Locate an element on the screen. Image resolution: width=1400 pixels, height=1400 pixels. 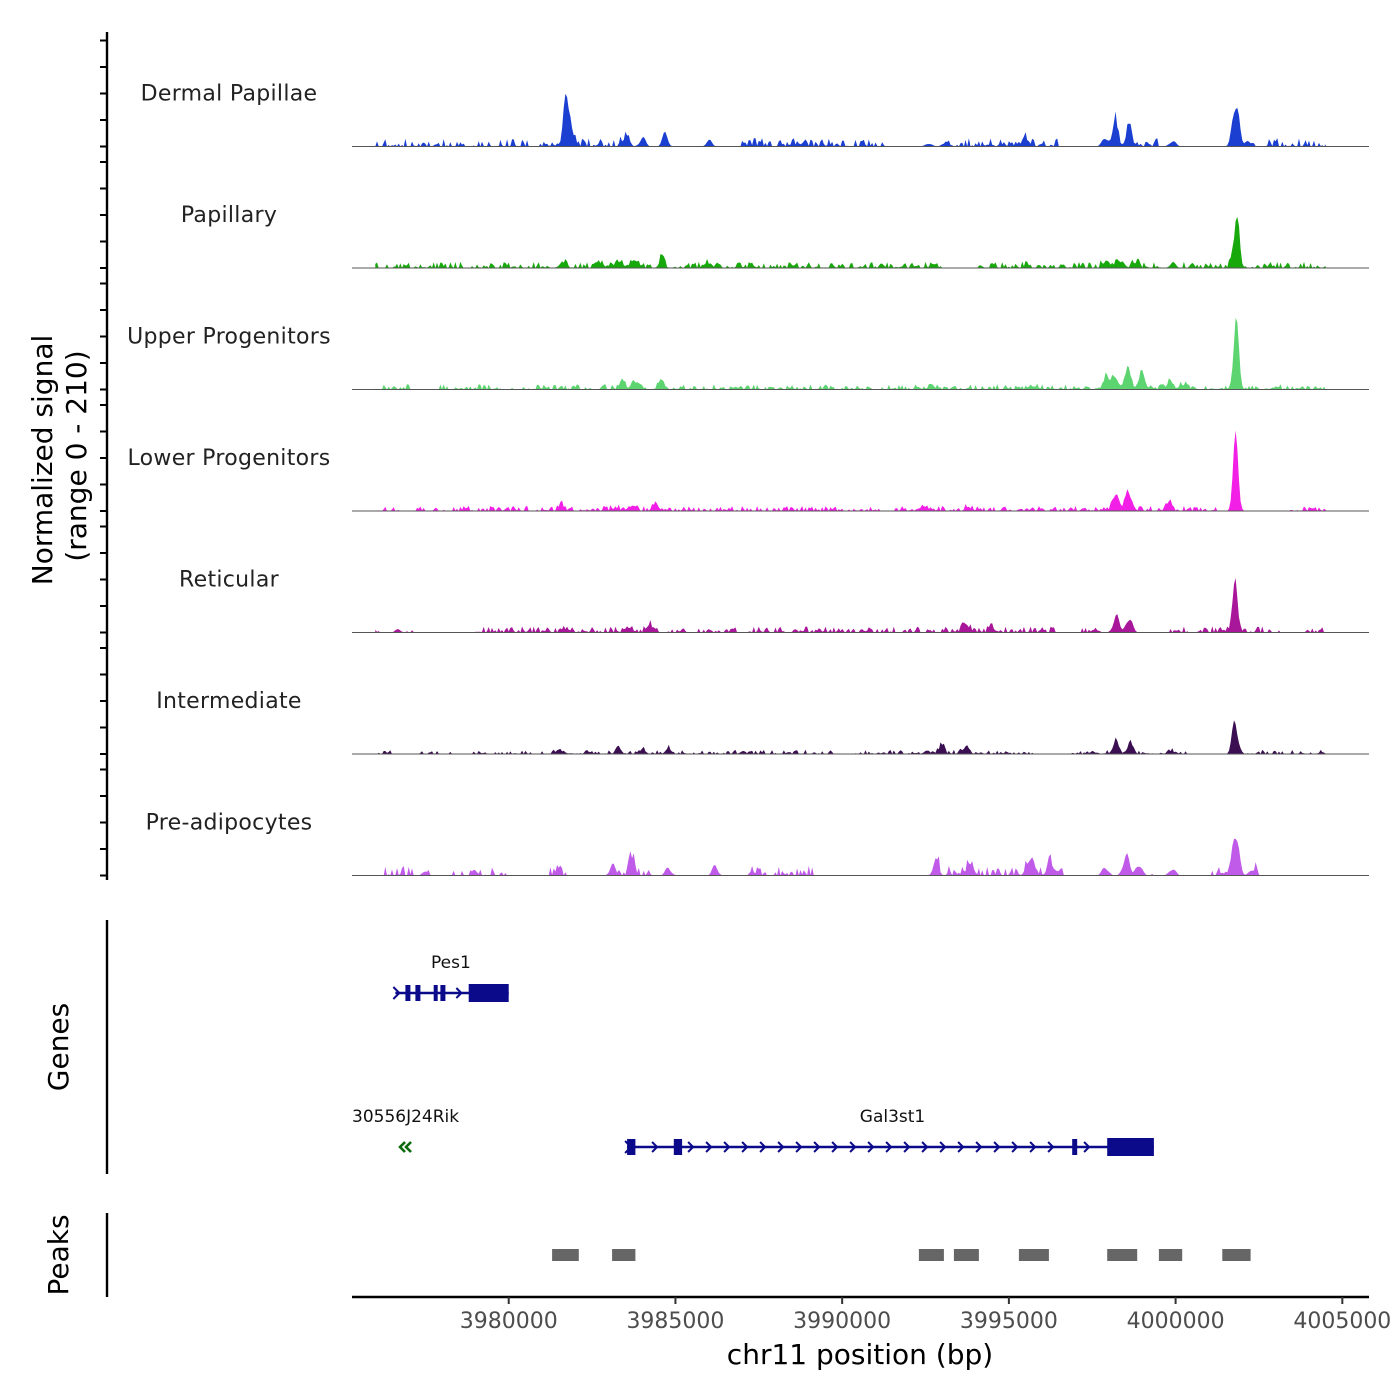
gene-models: Pes1 30556J24Rik Gal3st1 is located at coordinates (753, 1054).